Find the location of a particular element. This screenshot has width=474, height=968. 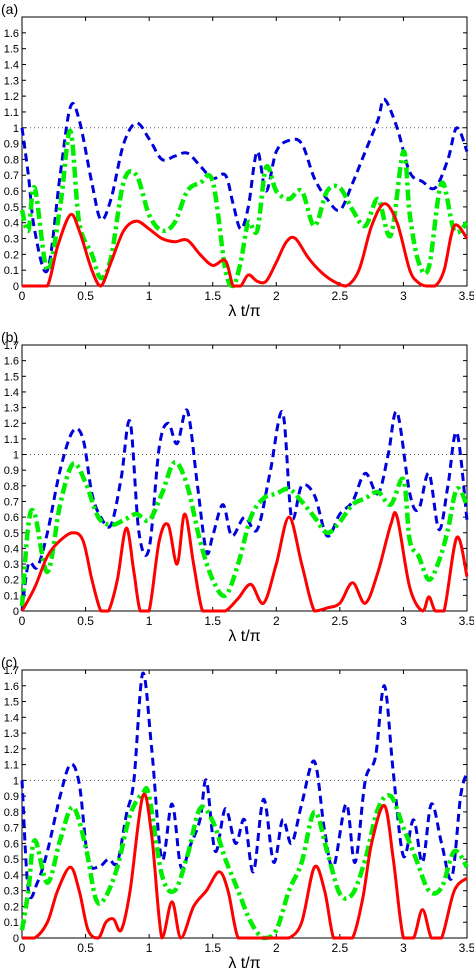

panel-label: (c) is located at coordinates (9, 662).